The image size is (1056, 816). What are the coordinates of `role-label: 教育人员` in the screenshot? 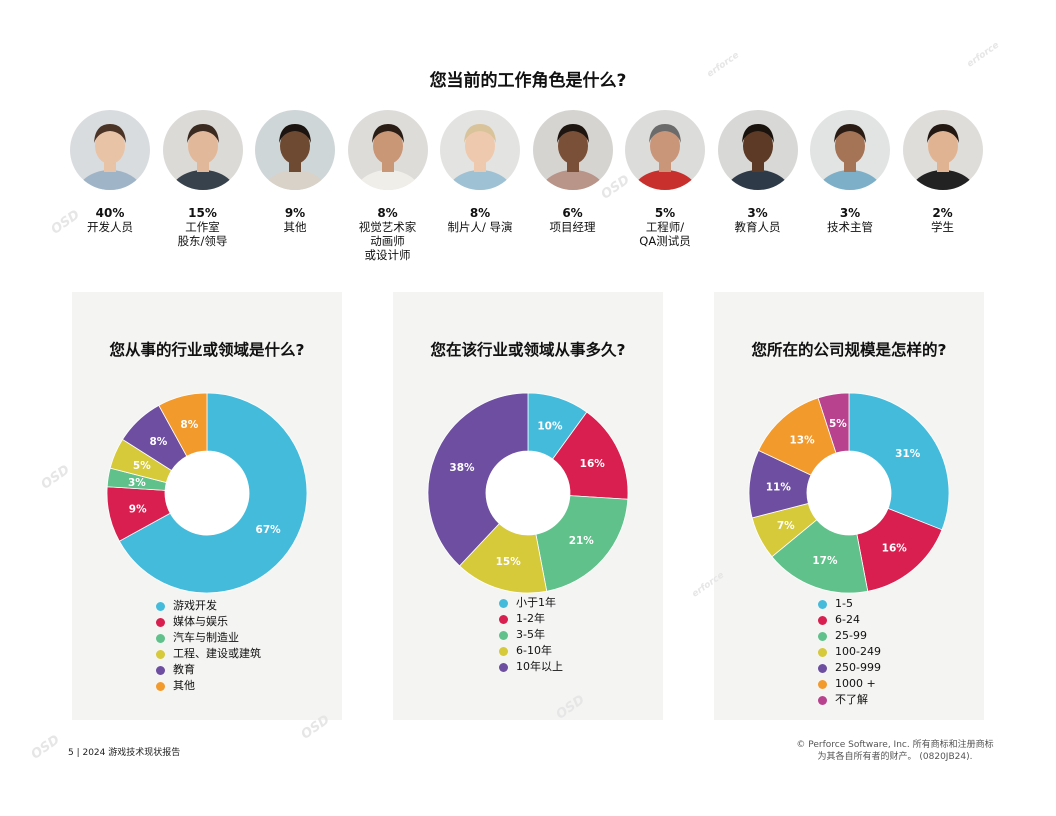 It's located at (757, 227).